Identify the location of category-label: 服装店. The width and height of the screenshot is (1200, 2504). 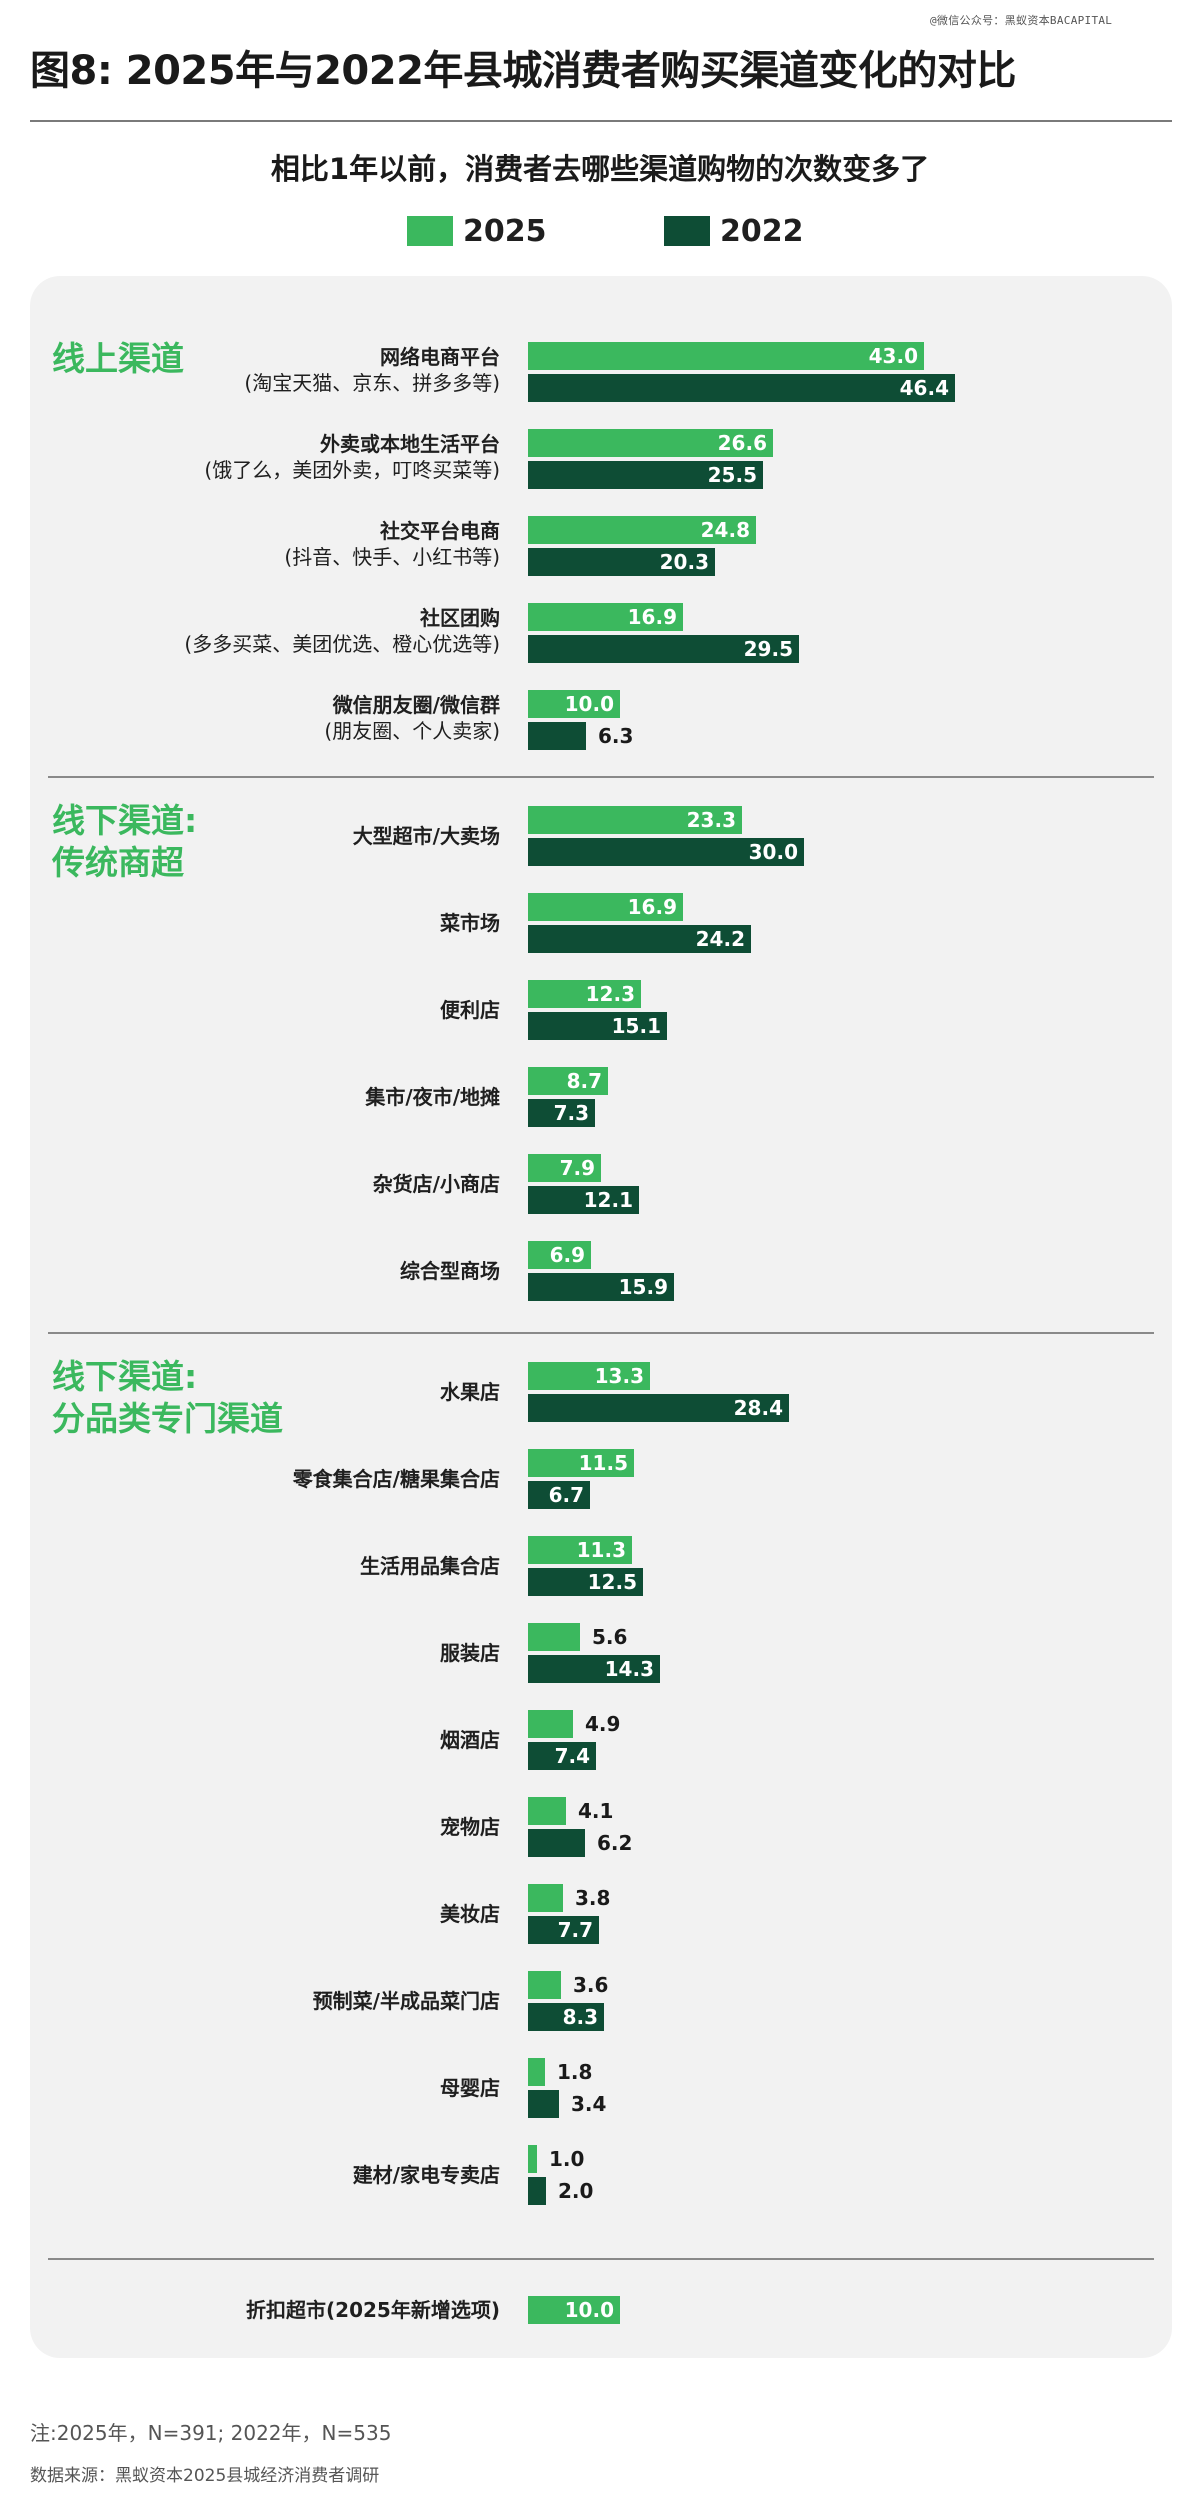
(470, 1653).